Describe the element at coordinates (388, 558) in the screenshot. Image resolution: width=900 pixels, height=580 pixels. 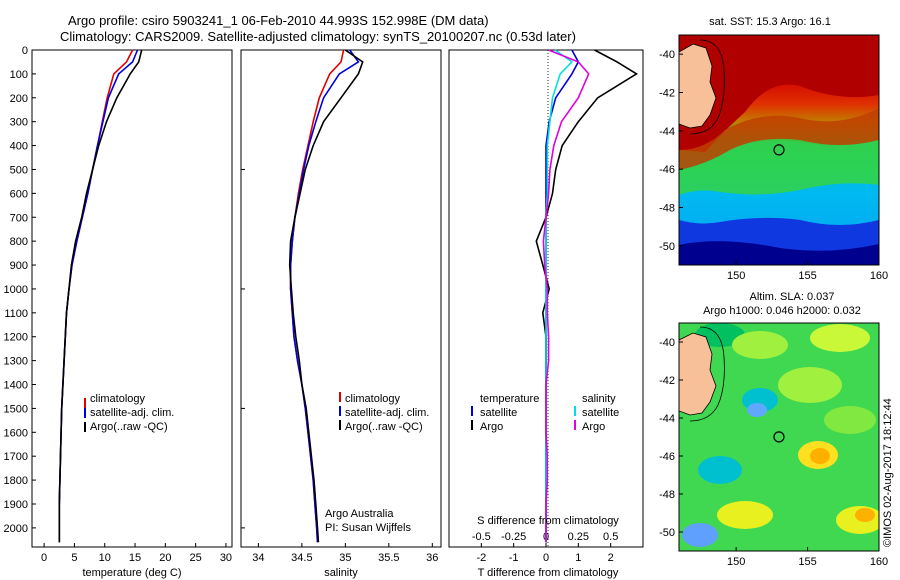
I see `salinity-tick-label: 35.5` at that location.